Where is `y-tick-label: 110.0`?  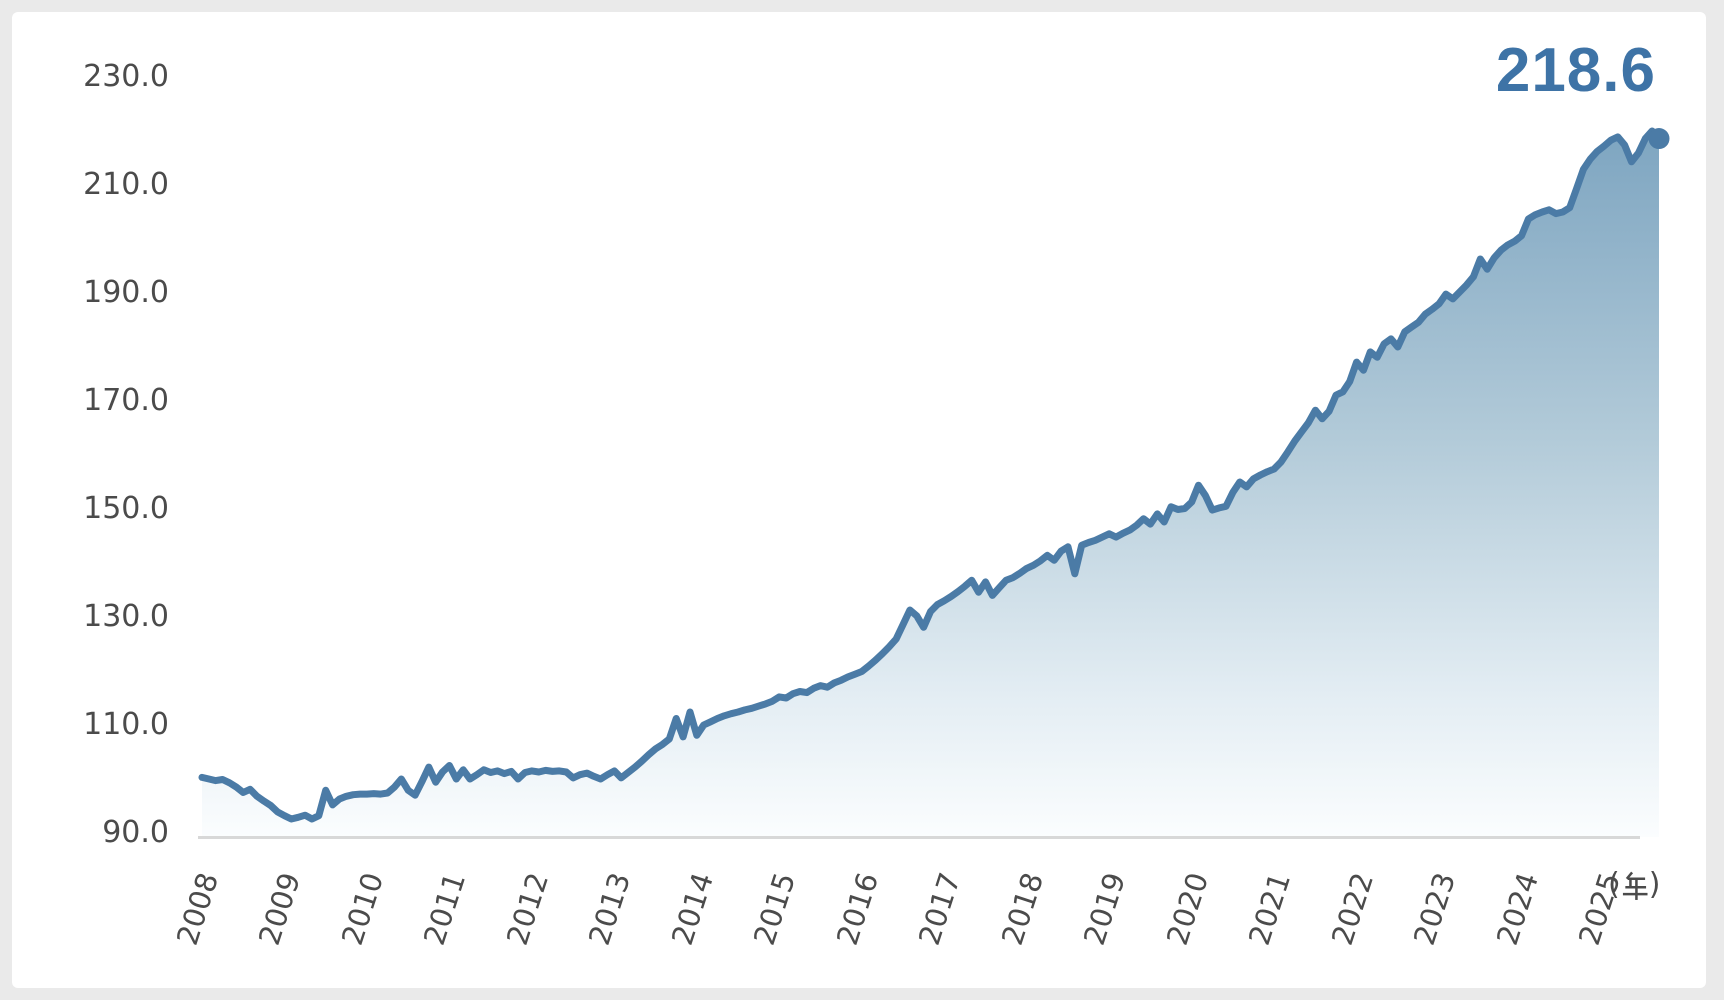 y-tick-label: 110.0 is located at coordinates (126, 724).